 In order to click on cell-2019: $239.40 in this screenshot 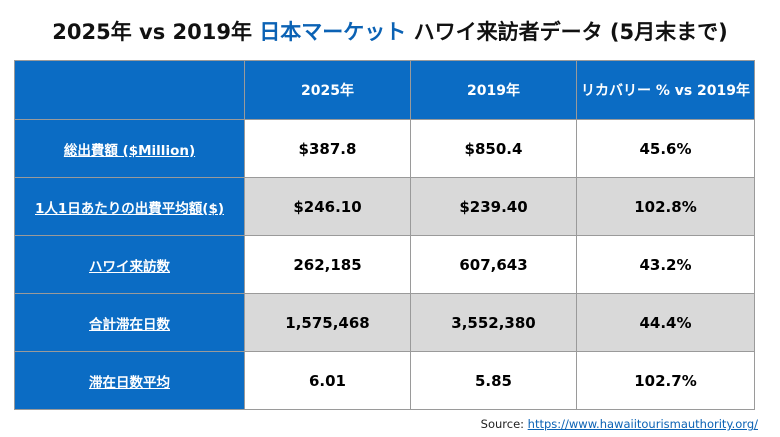, I will do `click(493, 206)`.